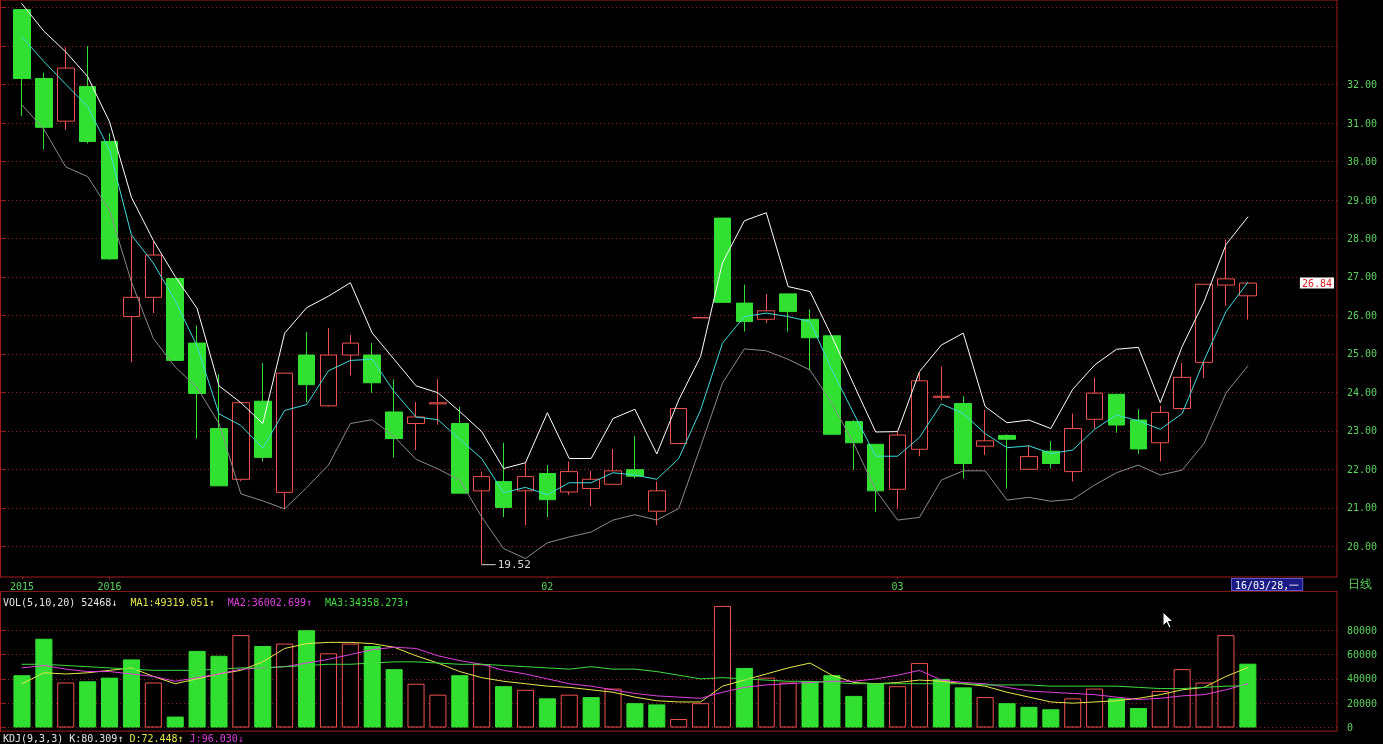  What do you see at coordinates (547, 586) in the screenshot?
I see `x-tick-label: 02` at bounding box center [547, 586].